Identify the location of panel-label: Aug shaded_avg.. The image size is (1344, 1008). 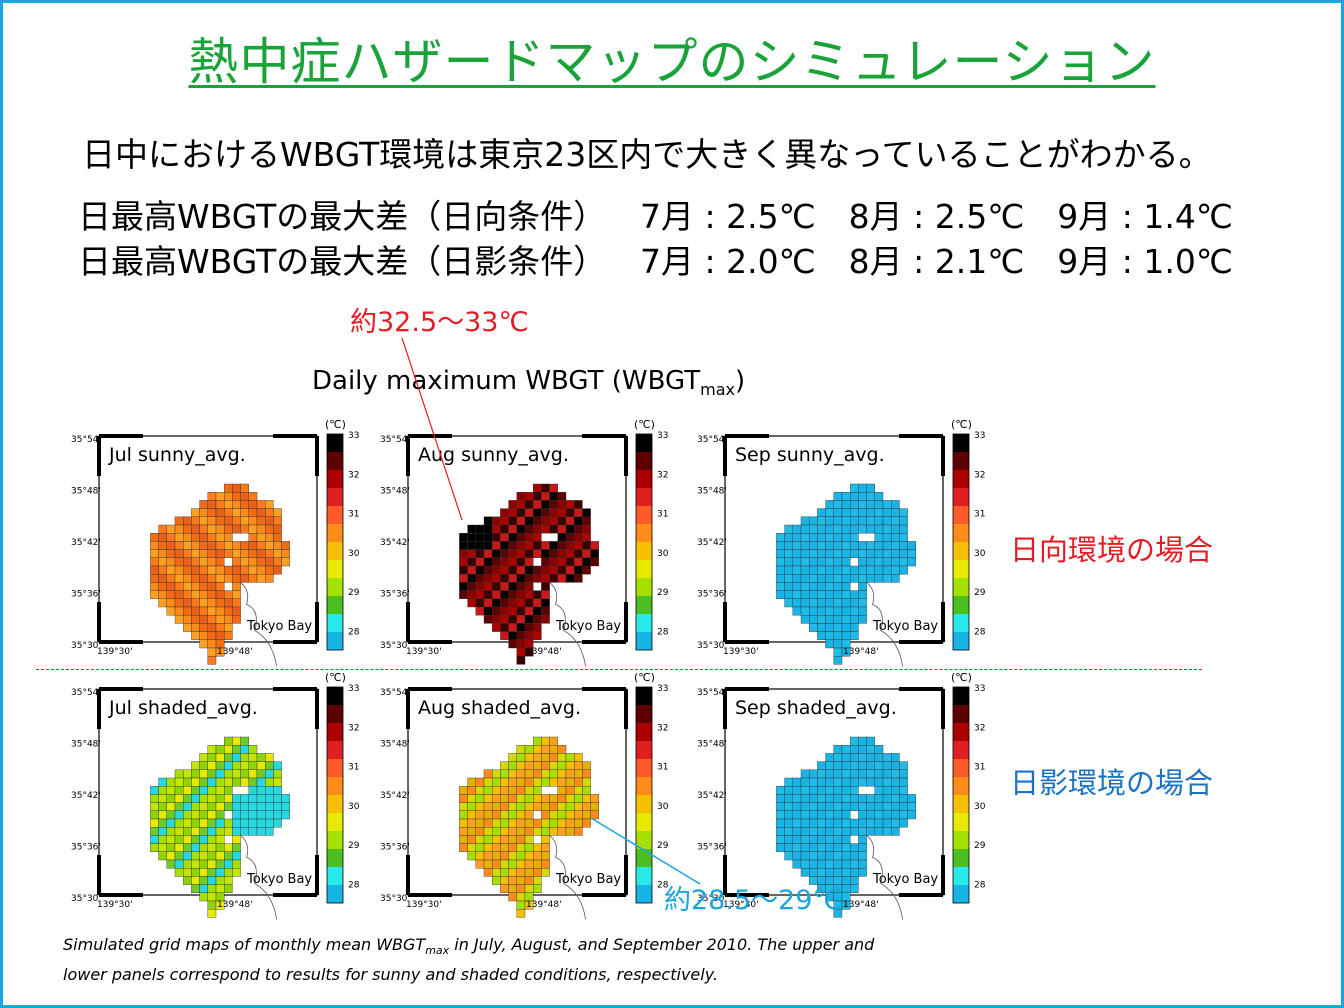
(499, 708).